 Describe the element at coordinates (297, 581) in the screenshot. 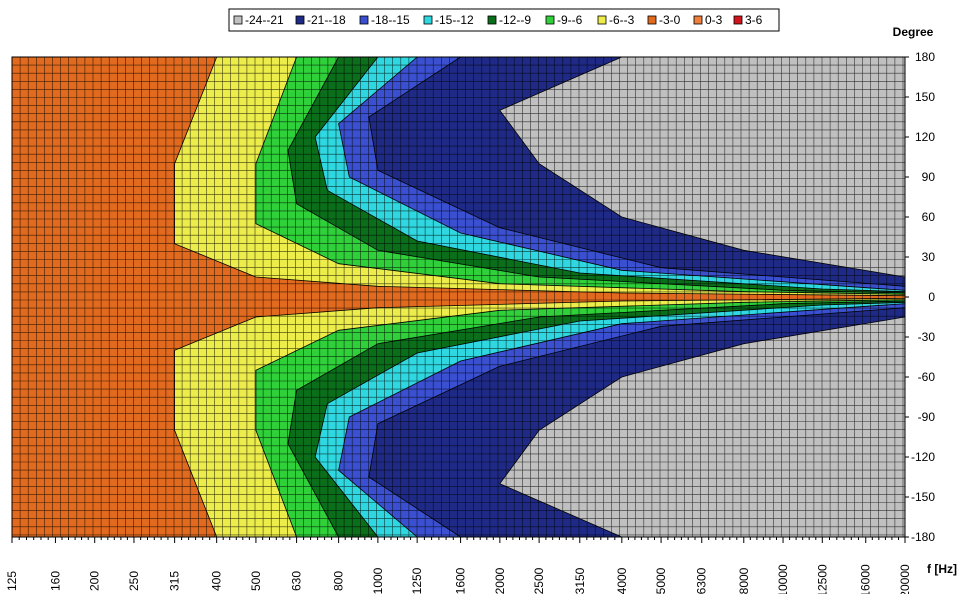

I see `x-tick-label: 630` at that location.